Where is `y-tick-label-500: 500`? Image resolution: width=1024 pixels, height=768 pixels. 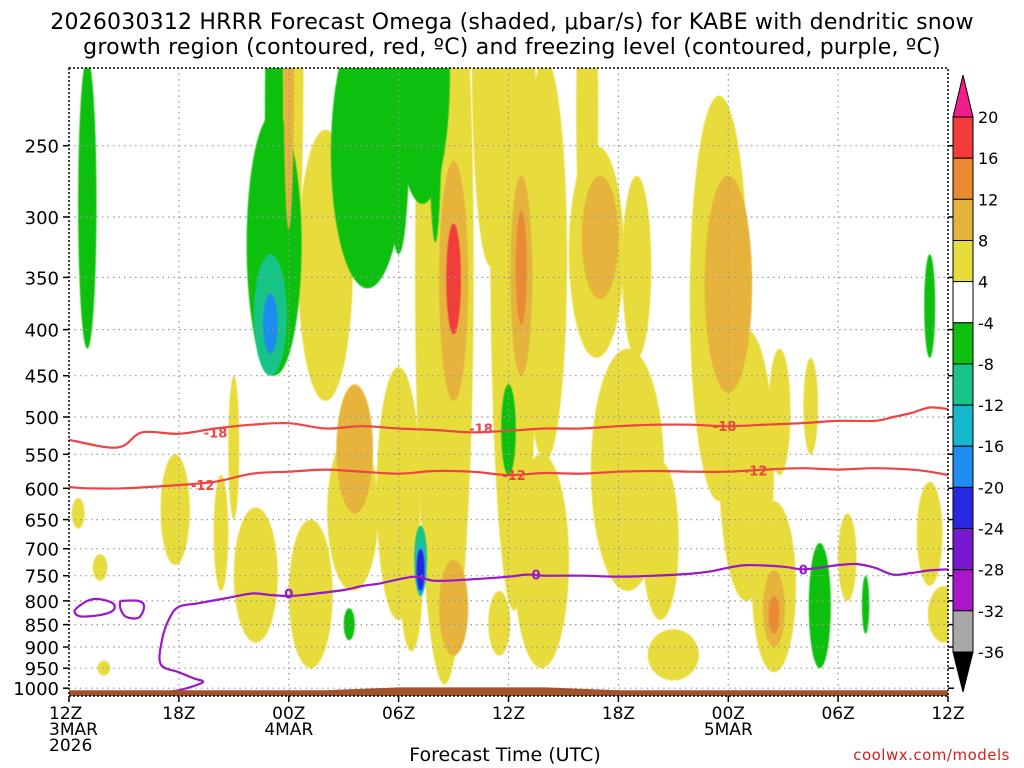 y-tick-label-500: 500 is located at coordinates (42, 418).